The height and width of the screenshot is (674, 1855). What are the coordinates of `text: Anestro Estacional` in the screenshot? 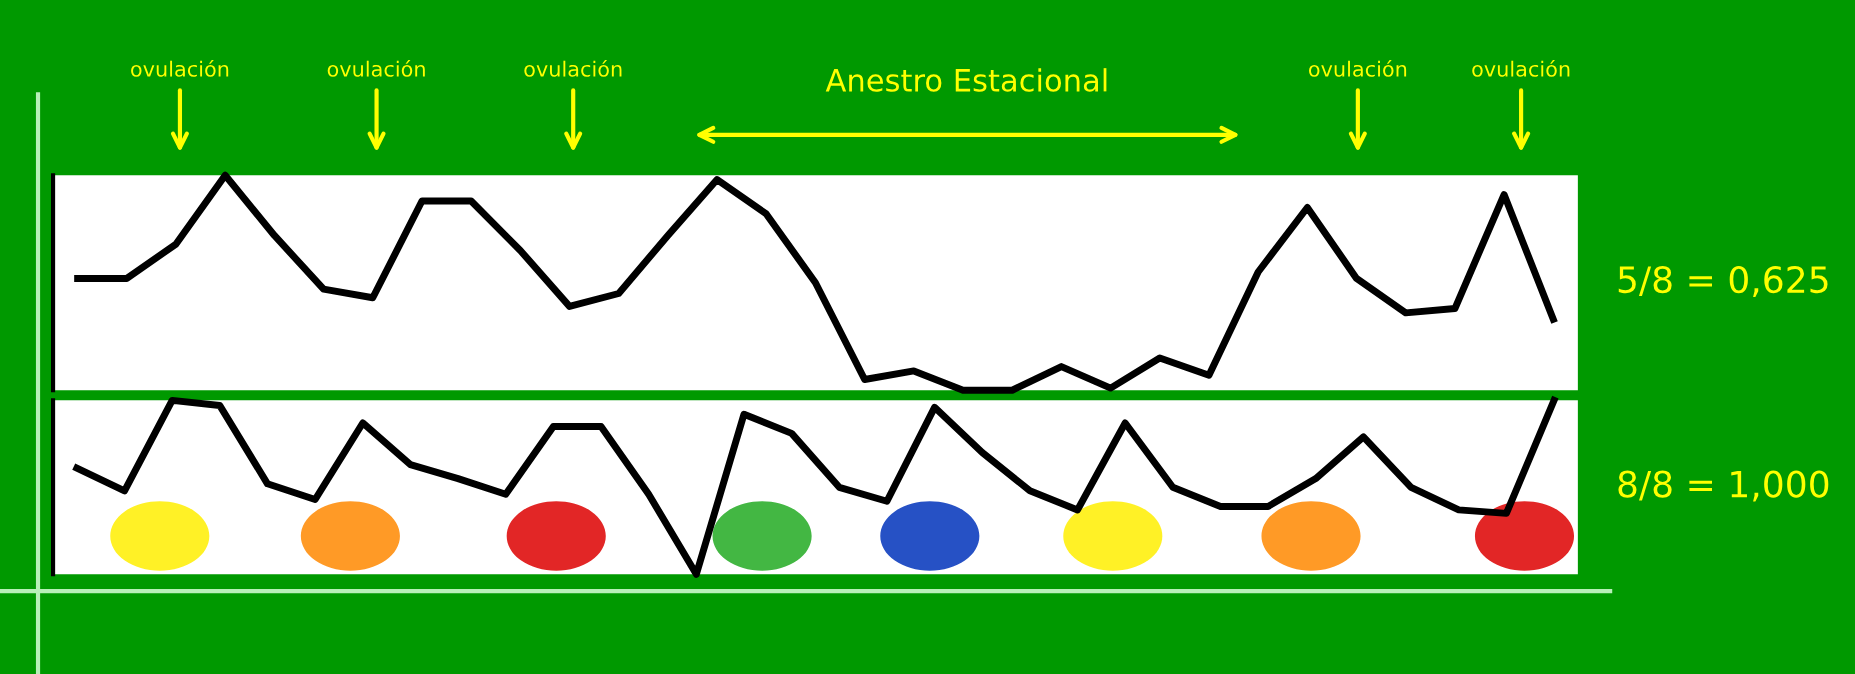 It's located at (966, 80).